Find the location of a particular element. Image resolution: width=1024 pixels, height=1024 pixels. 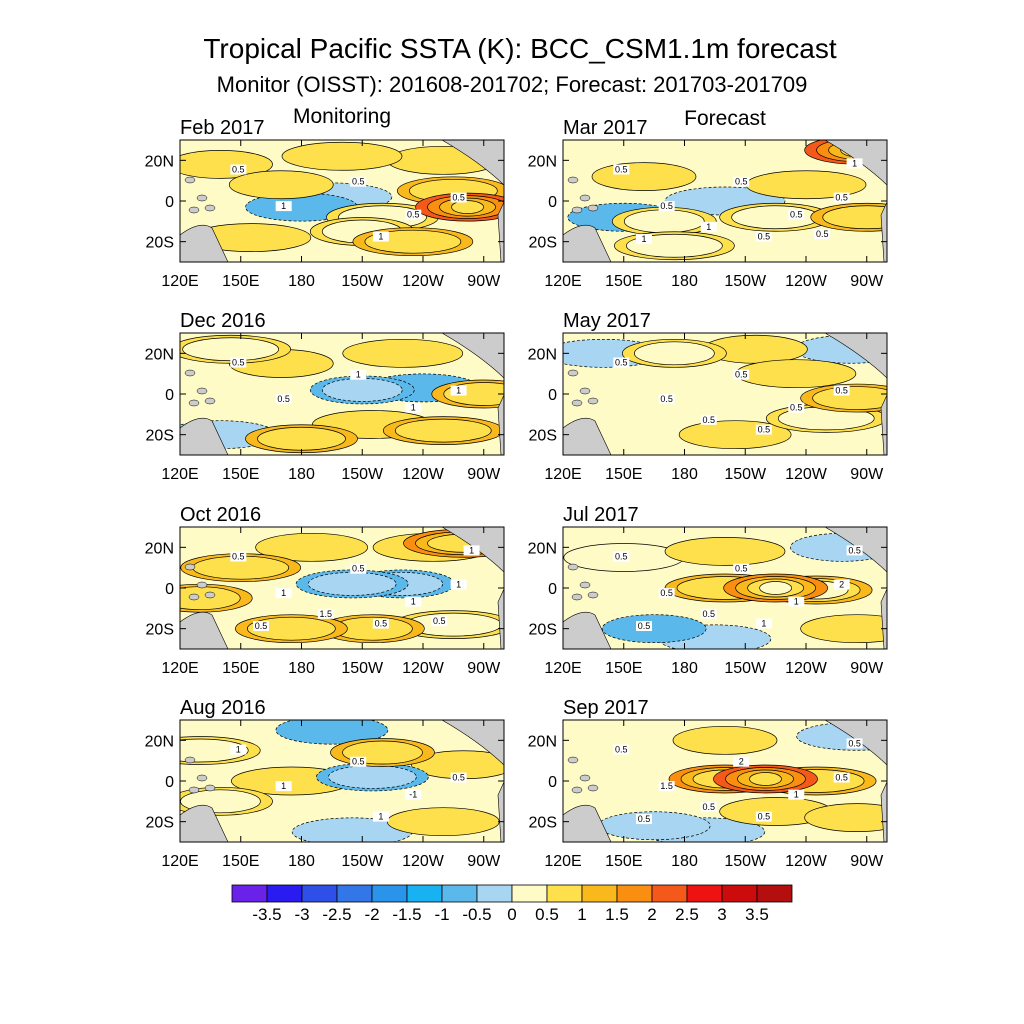

panel-title: Jul 2017 is located at coordinates (601, 515).